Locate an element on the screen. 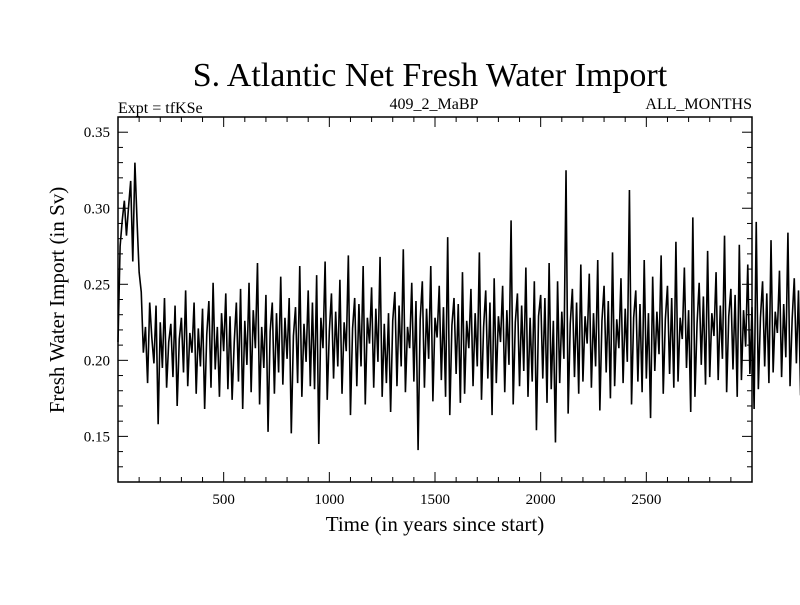 The image size is (800, 605). y-tick-label-0.15: 0.15 is located at coordinates (97, 437).